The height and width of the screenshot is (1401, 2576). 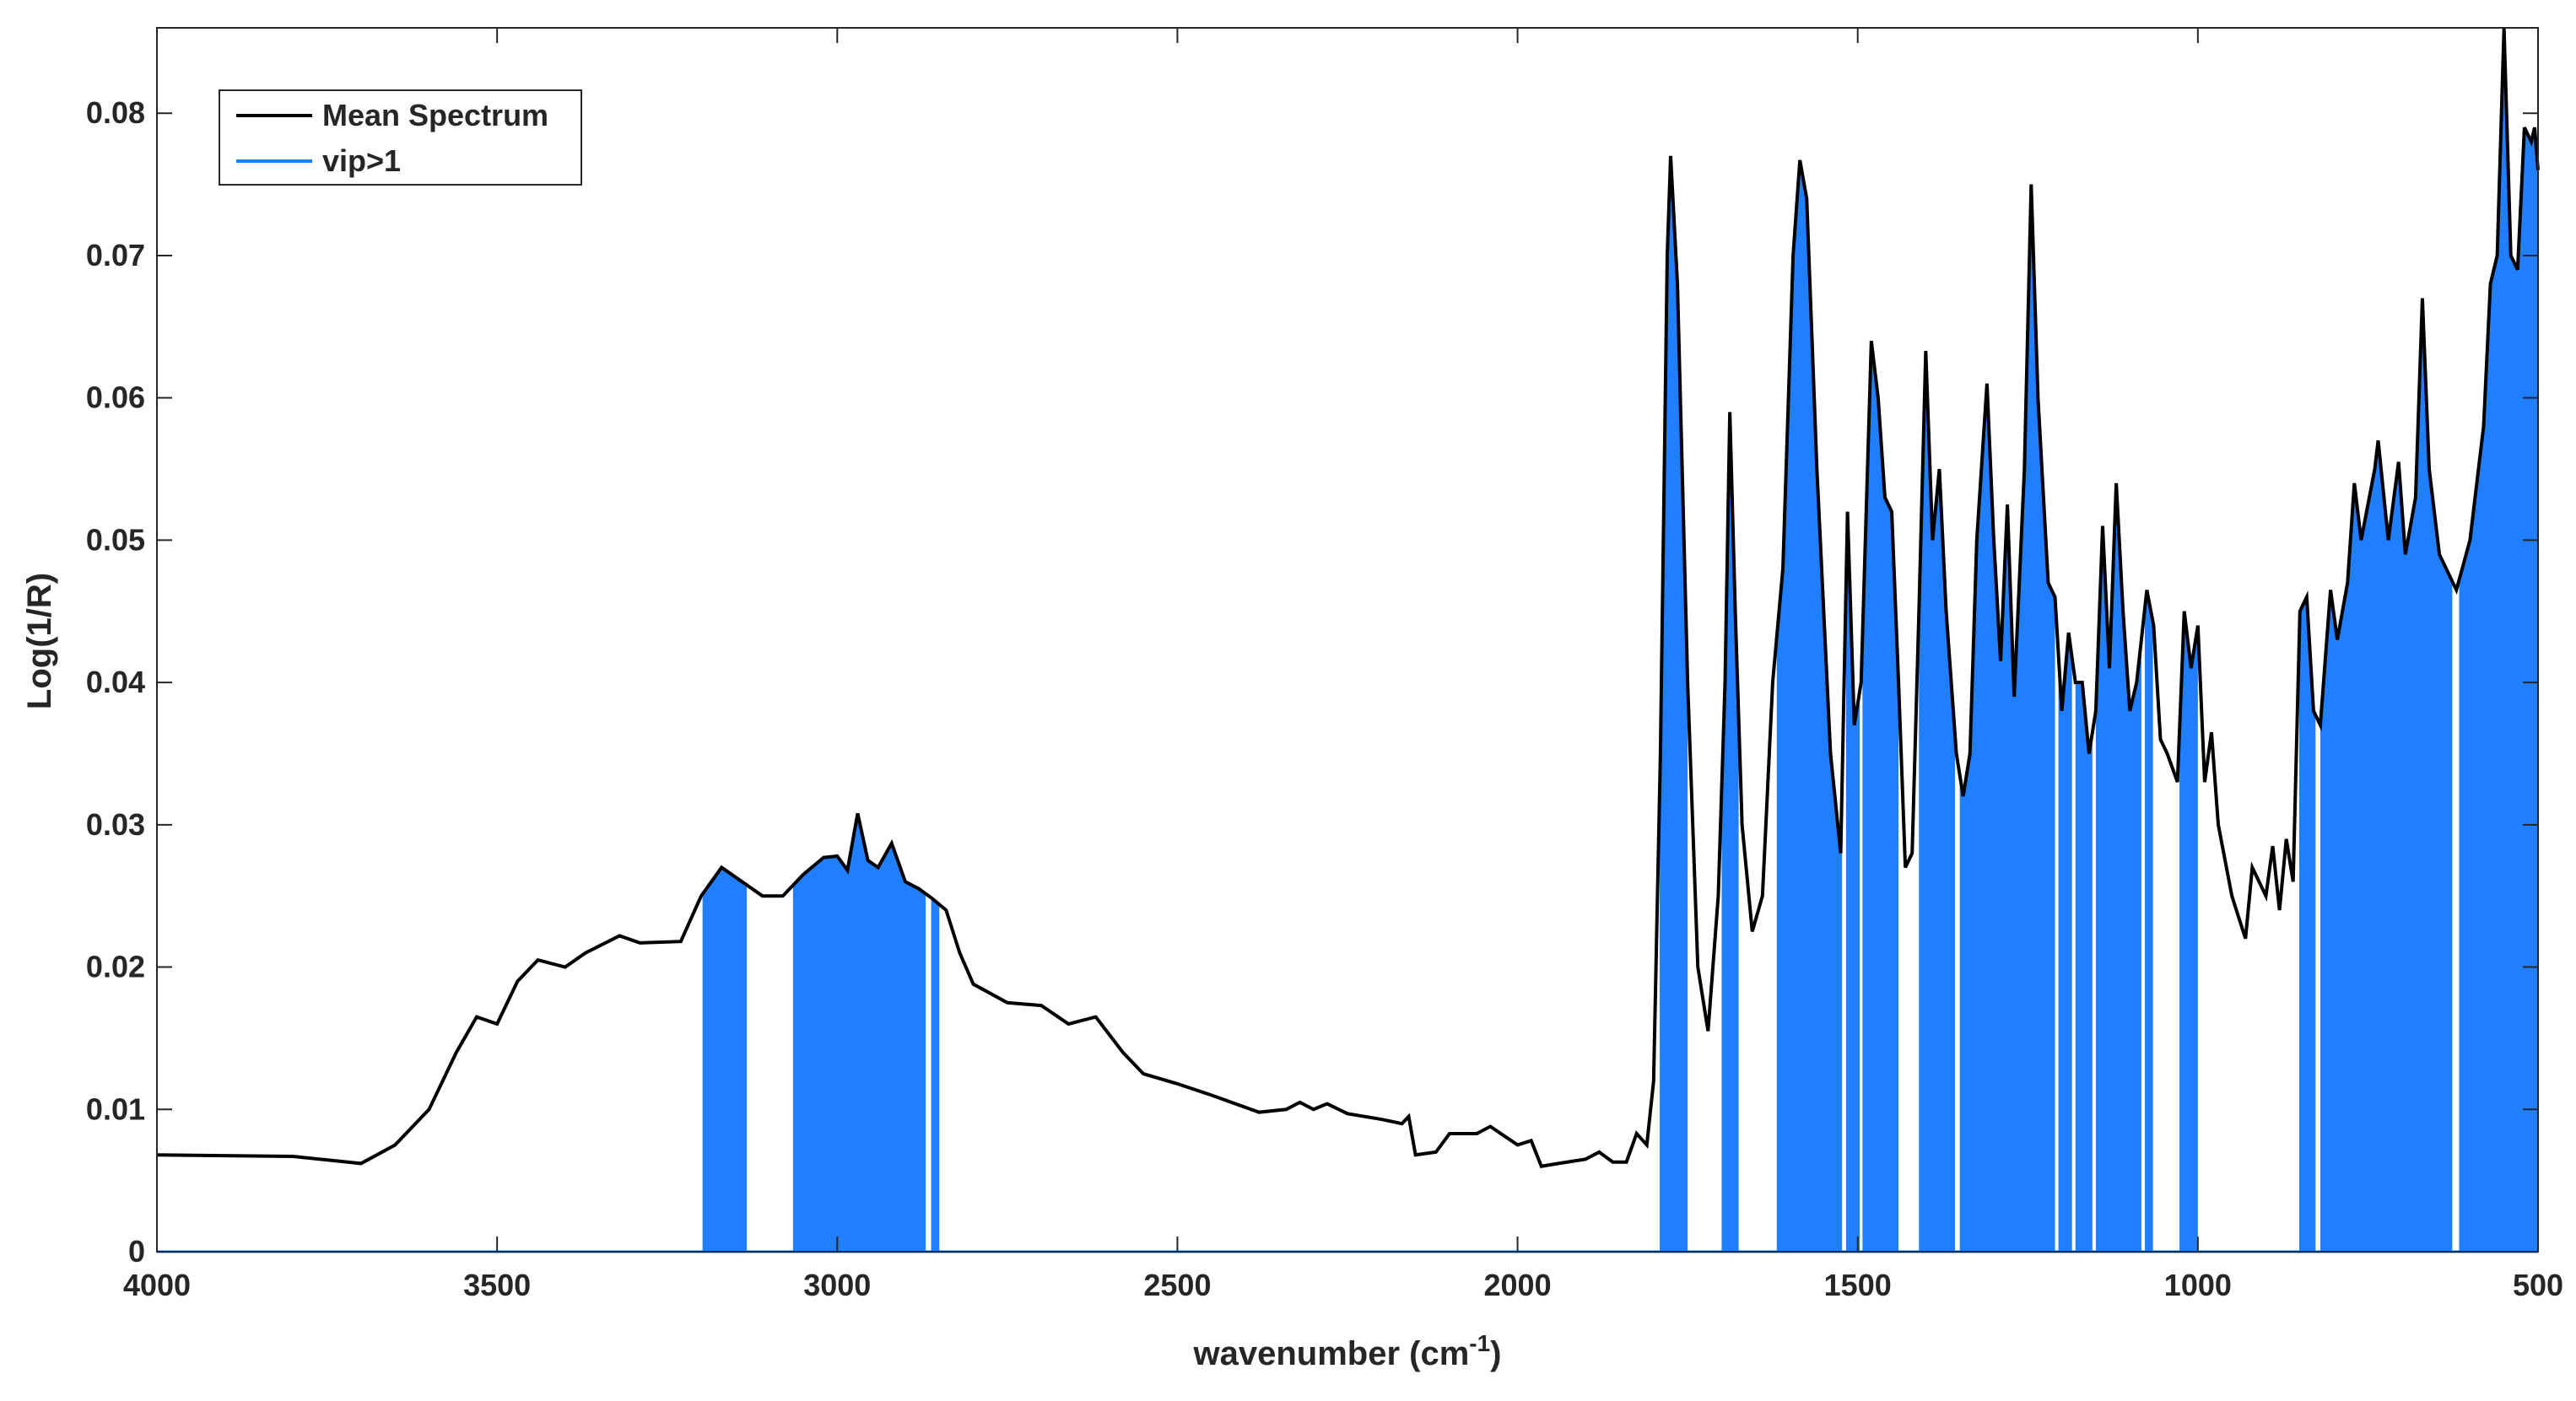 What do you see at coordinates (1858, 1285) in the screenshot?
I see `x-tick-label: 1500` at bounding box center [1858, 1285].